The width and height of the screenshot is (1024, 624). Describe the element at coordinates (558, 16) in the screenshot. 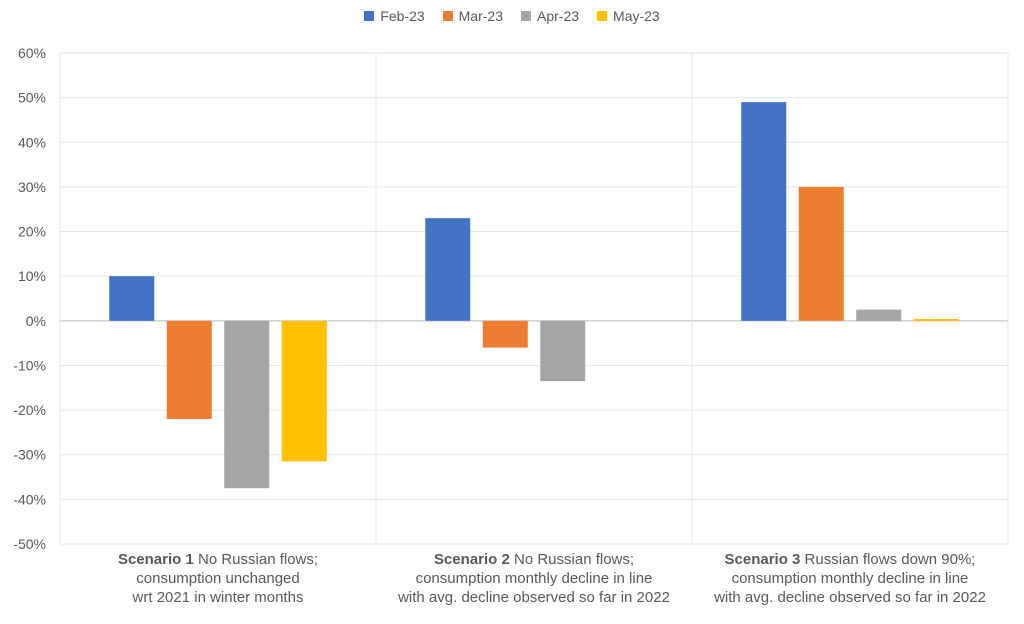

I see `legend-label: Apr-23` at that location.